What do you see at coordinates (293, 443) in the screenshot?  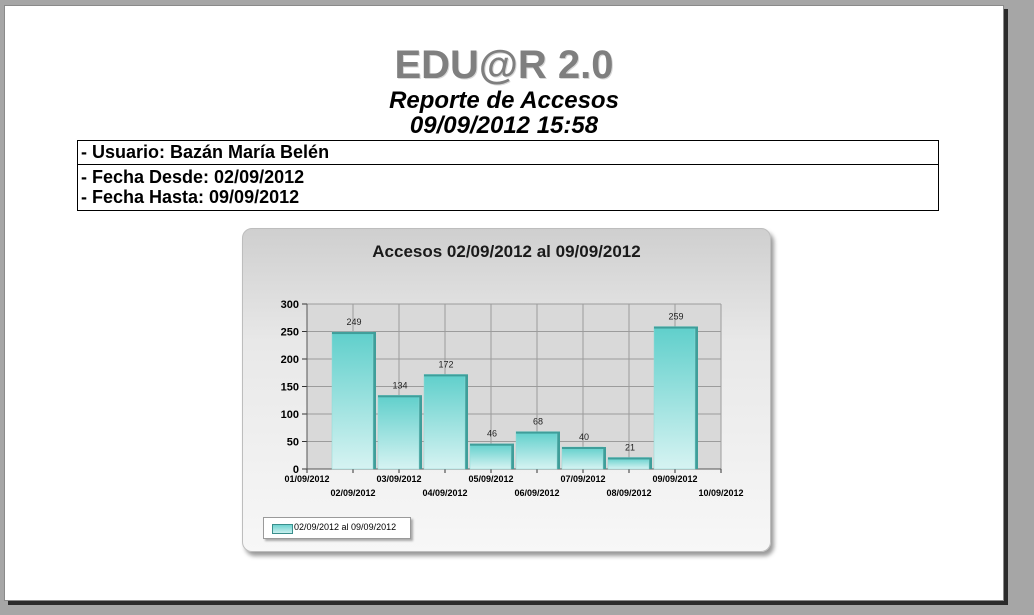 I see `y-tick-label: 50` at bounding box center [293, 443].